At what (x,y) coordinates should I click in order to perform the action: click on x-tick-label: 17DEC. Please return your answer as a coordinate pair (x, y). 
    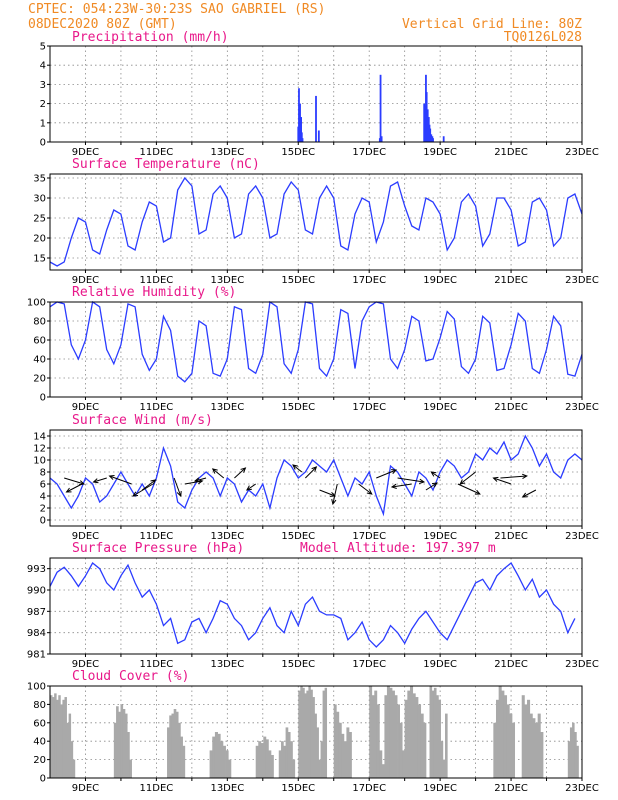
    Looking at the image, I should click on (369, 407).